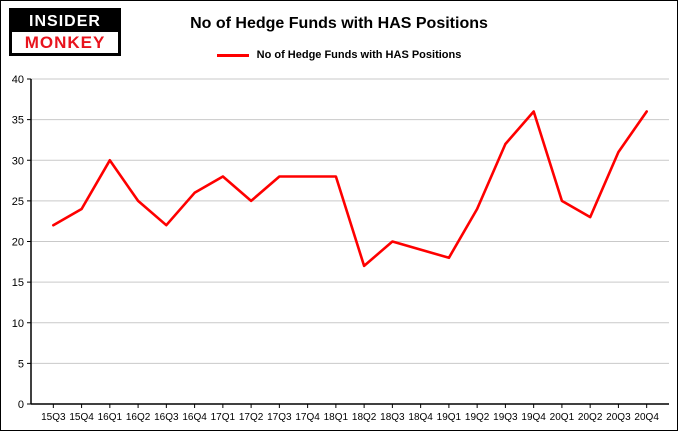 This screenshot has height=431, width=678. I want to click on svg-text: 35, so click(18, 121).